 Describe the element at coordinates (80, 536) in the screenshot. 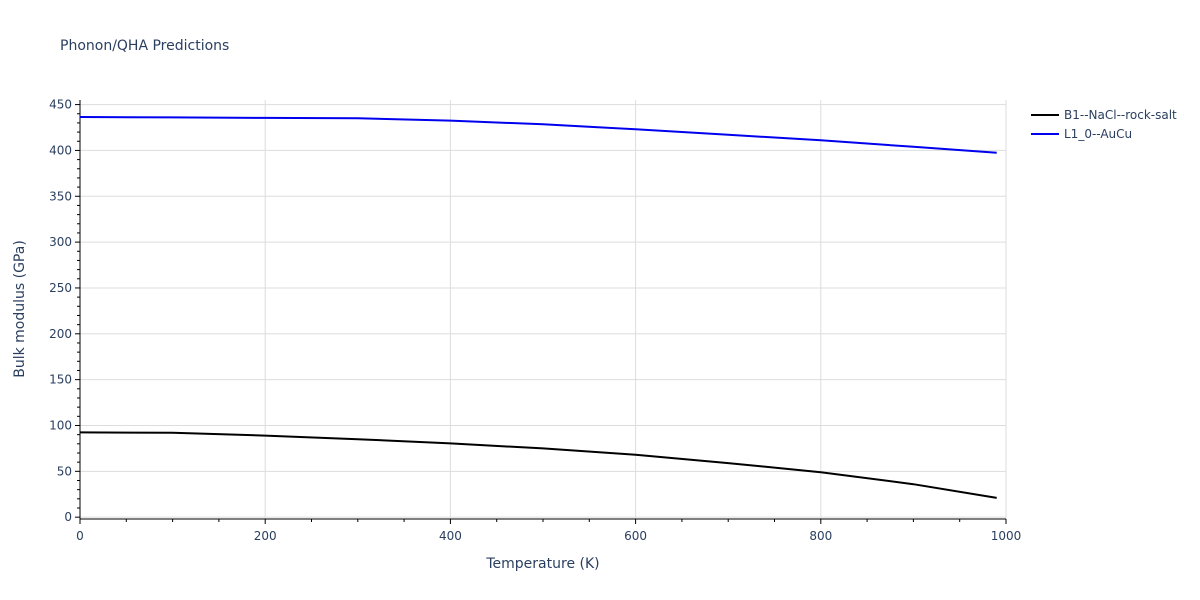

I see `x-tick-label: 0` at that location.